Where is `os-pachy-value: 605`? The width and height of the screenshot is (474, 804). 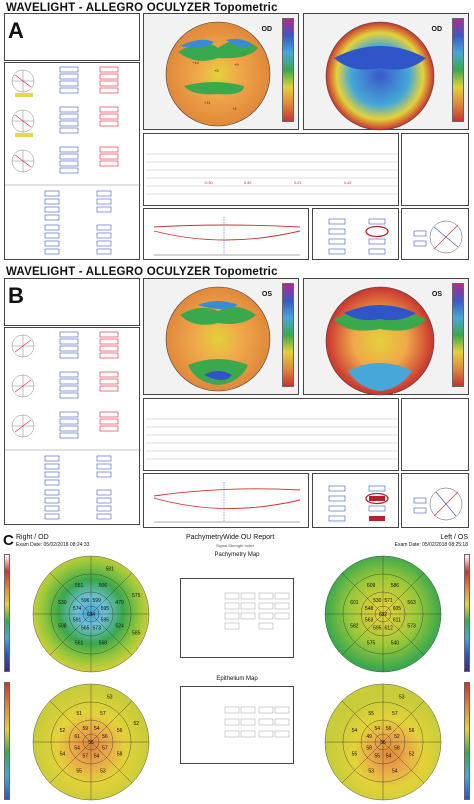
os-pachy-value: 605 is located at coordinates (397, 609).